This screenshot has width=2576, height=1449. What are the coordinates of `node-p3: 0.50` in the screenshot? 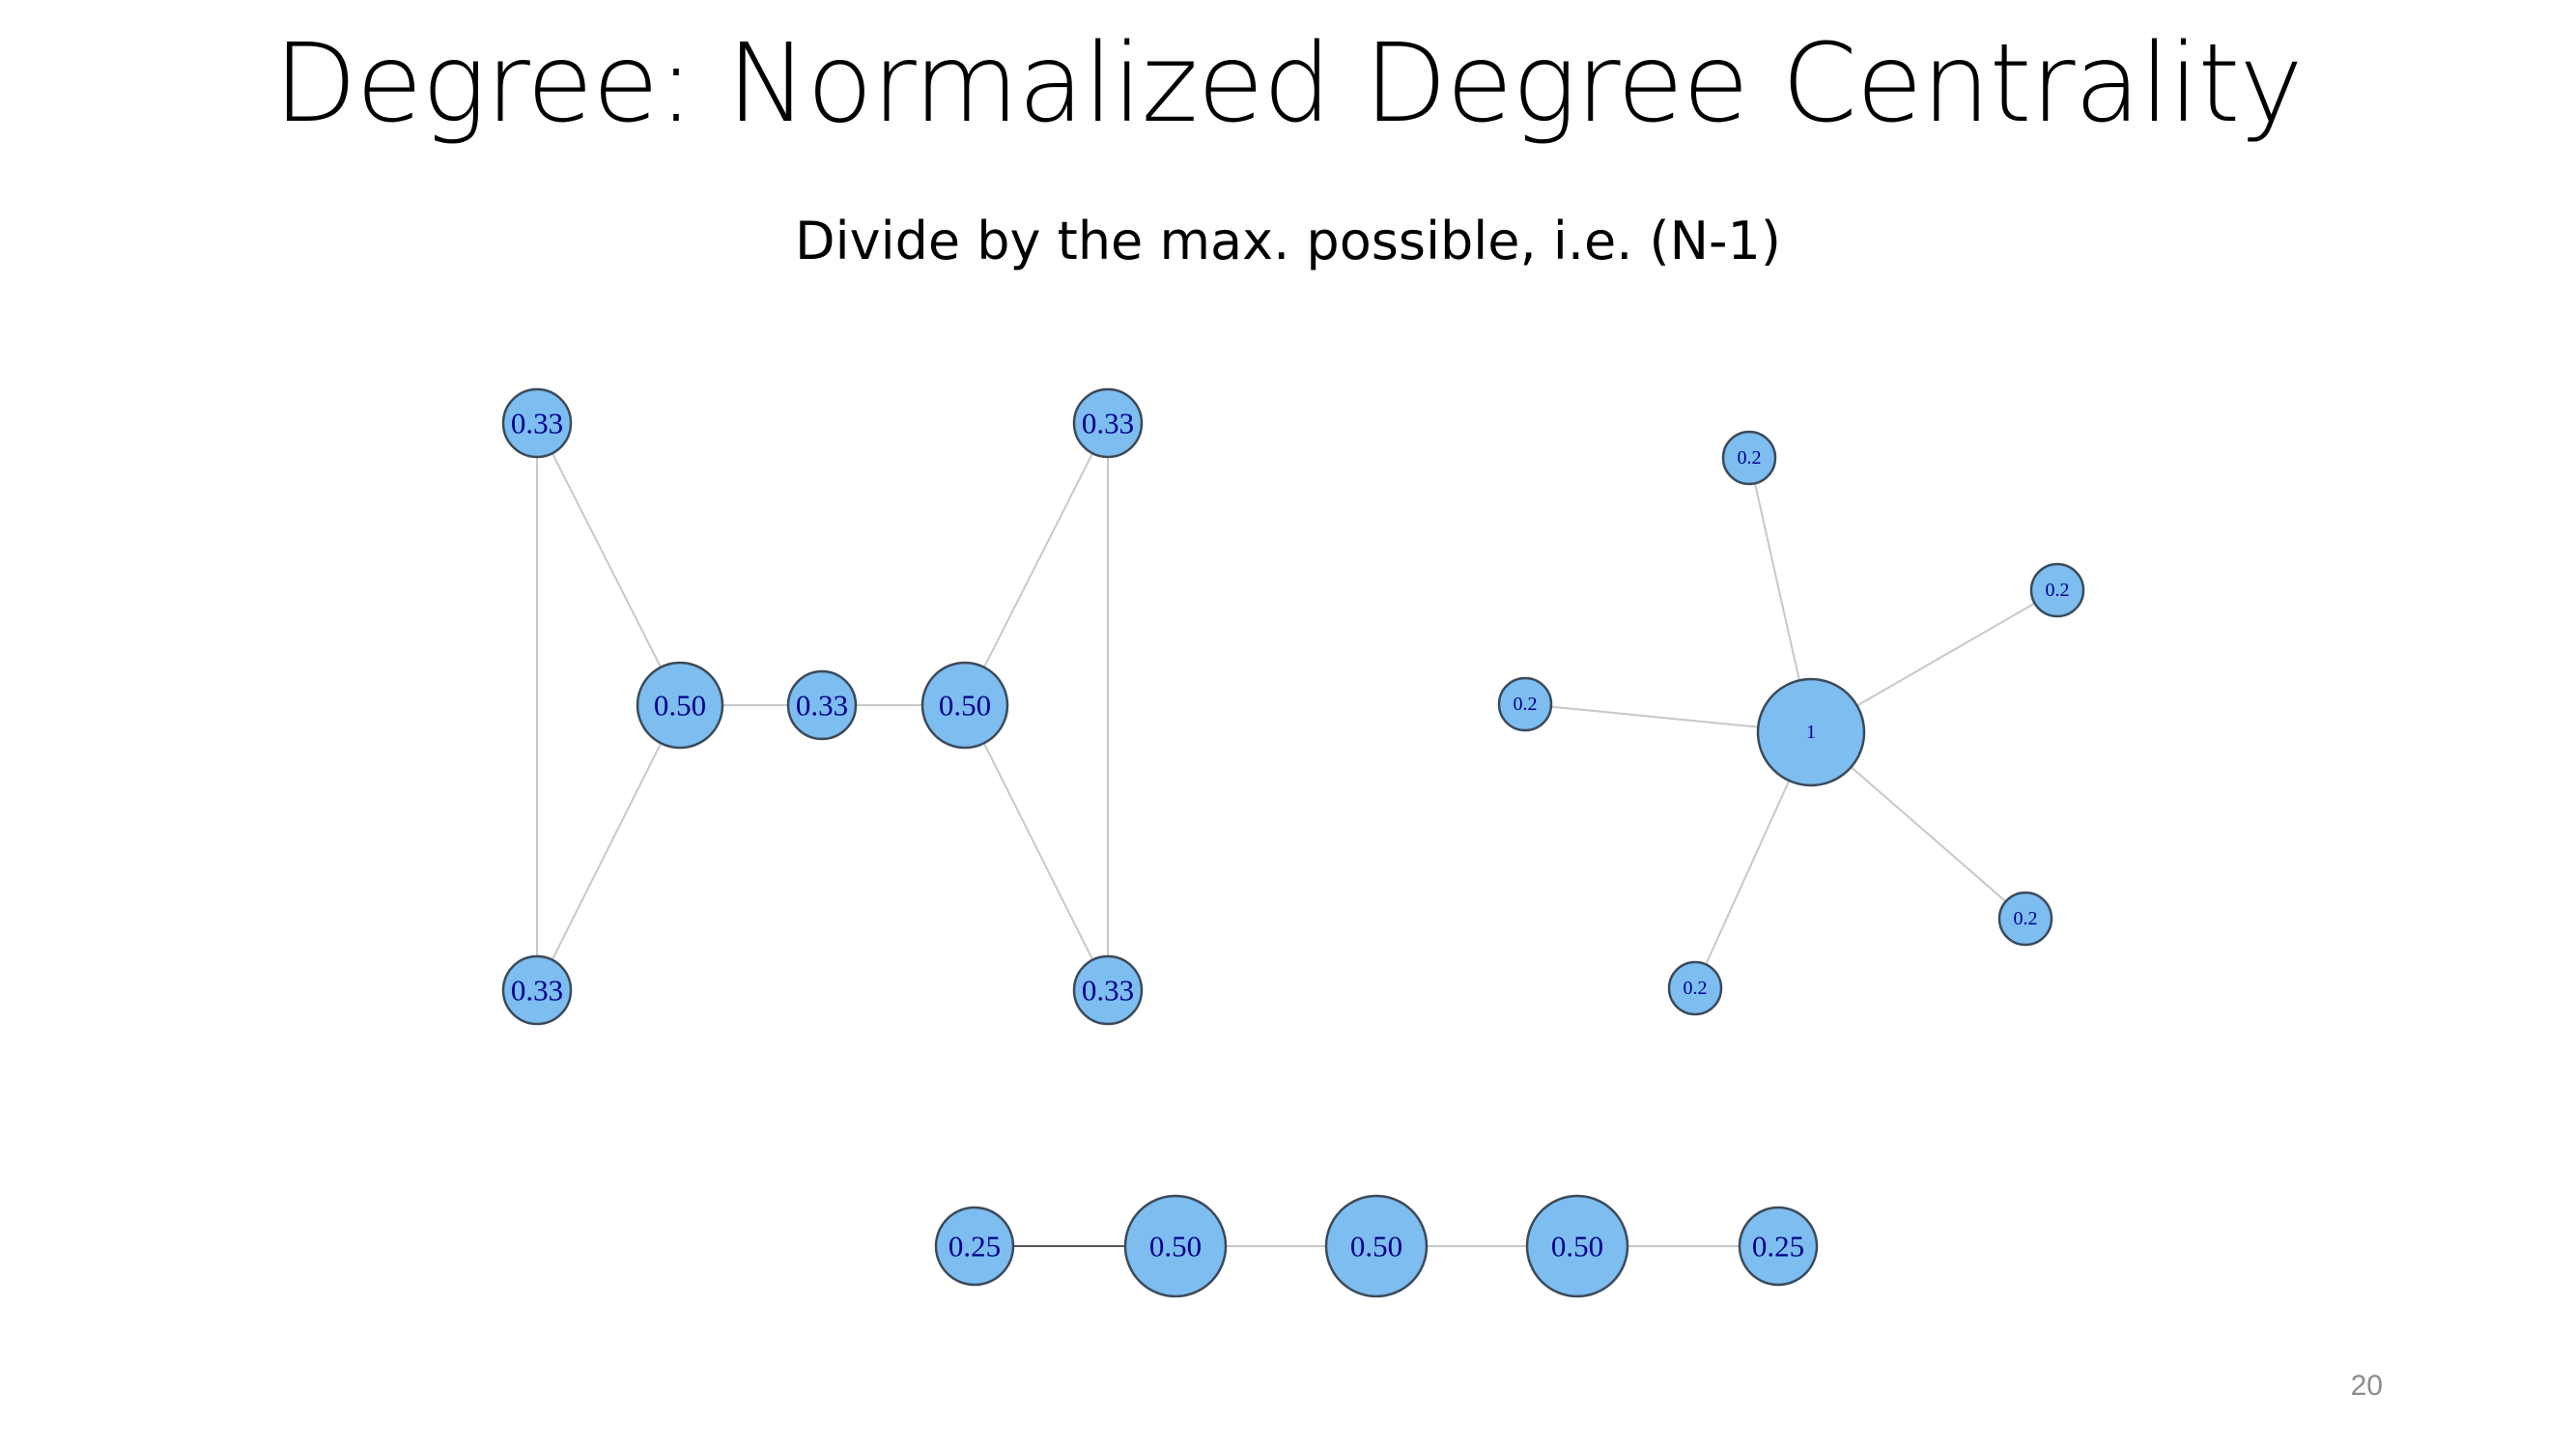 It's located at (1376, 1246).